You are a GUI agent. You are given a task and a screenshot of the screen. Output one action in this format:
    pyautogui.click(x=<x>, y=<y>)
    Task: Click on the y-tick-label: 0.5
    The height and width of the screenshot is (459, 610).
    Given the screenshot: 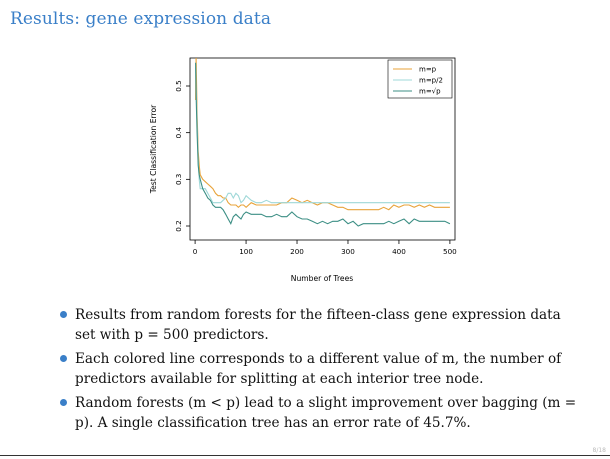 What is the action you would take?
    pyautogui.click(x=178, y=85)
    